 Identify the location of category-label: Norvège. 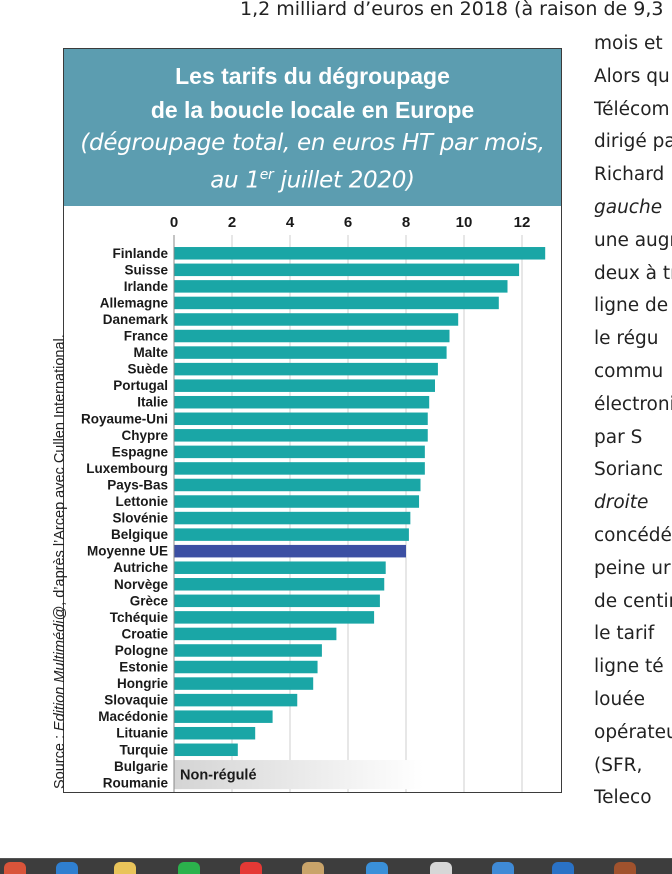
(141, 584).